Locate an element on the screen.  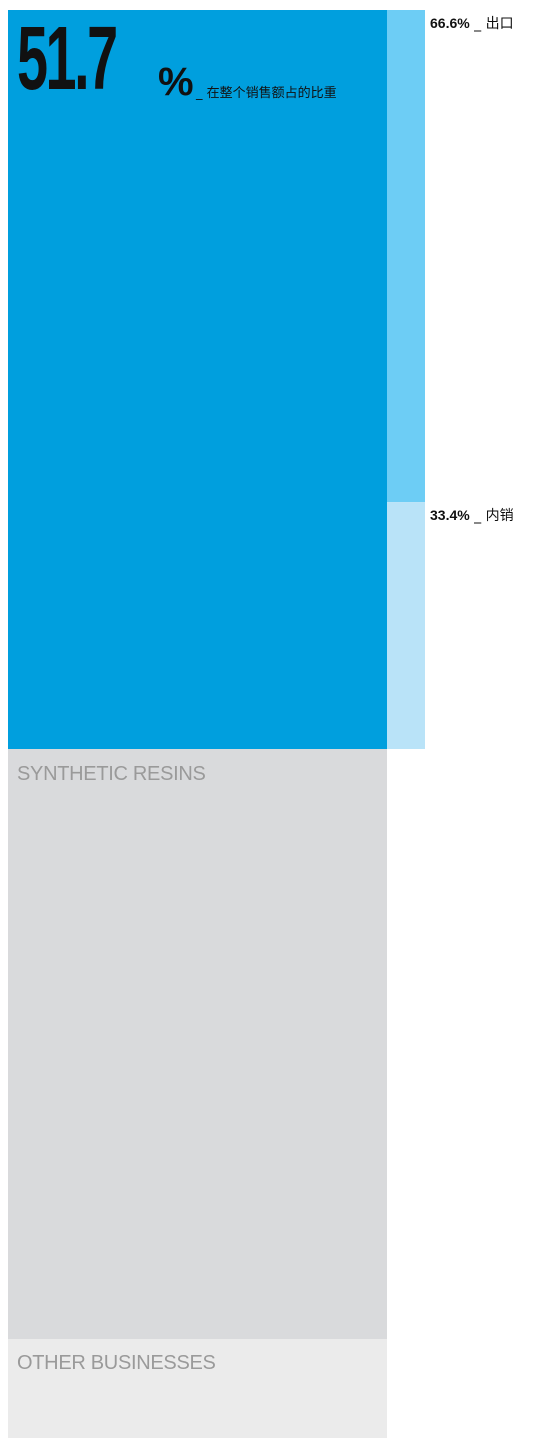
headline-caption: _ 在整个销售额占的比重 is located at coordinates (266, 93).